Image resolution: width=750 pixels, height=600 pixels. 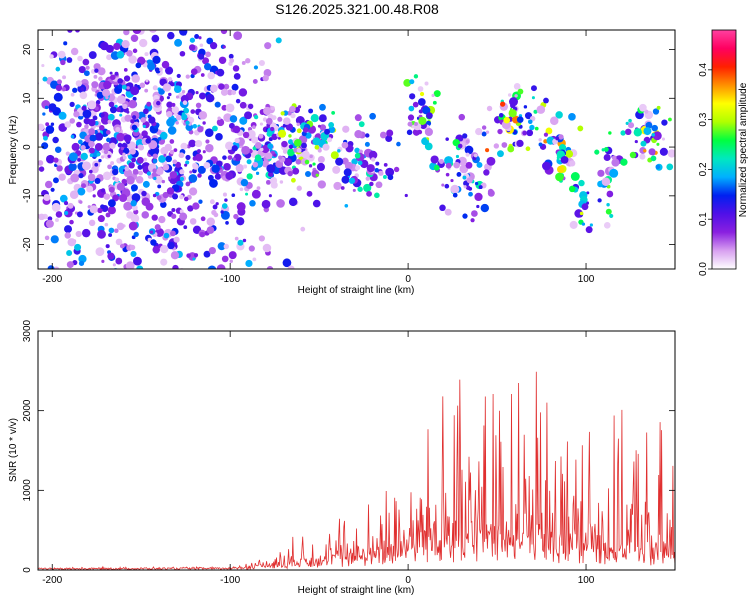 What do you see at coordinates (27, 570) in the screenshot?
I see `snr-y-tick-label: 0` at bounding box center [27, 570].